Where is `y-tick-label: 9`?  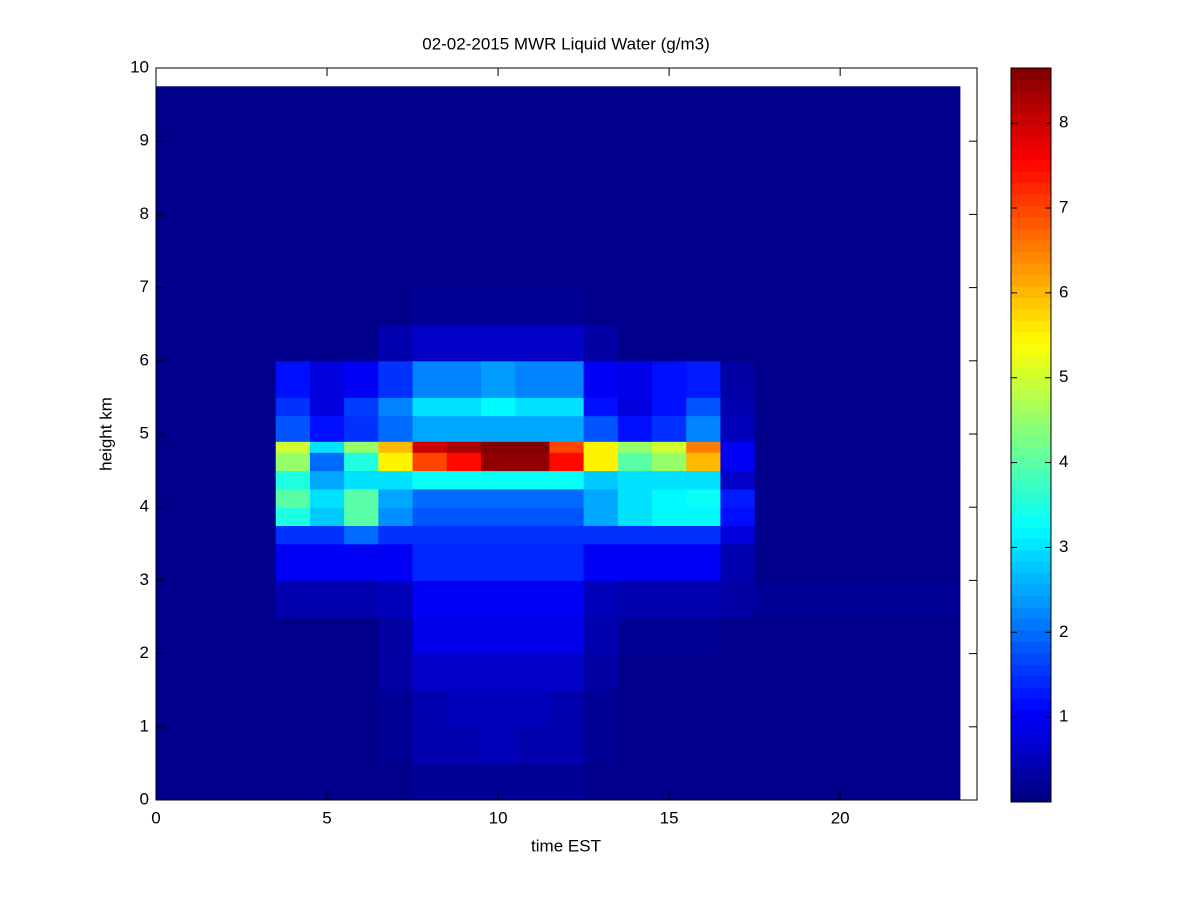
y-tick-label: 9 is located at coordinates (144, 140).